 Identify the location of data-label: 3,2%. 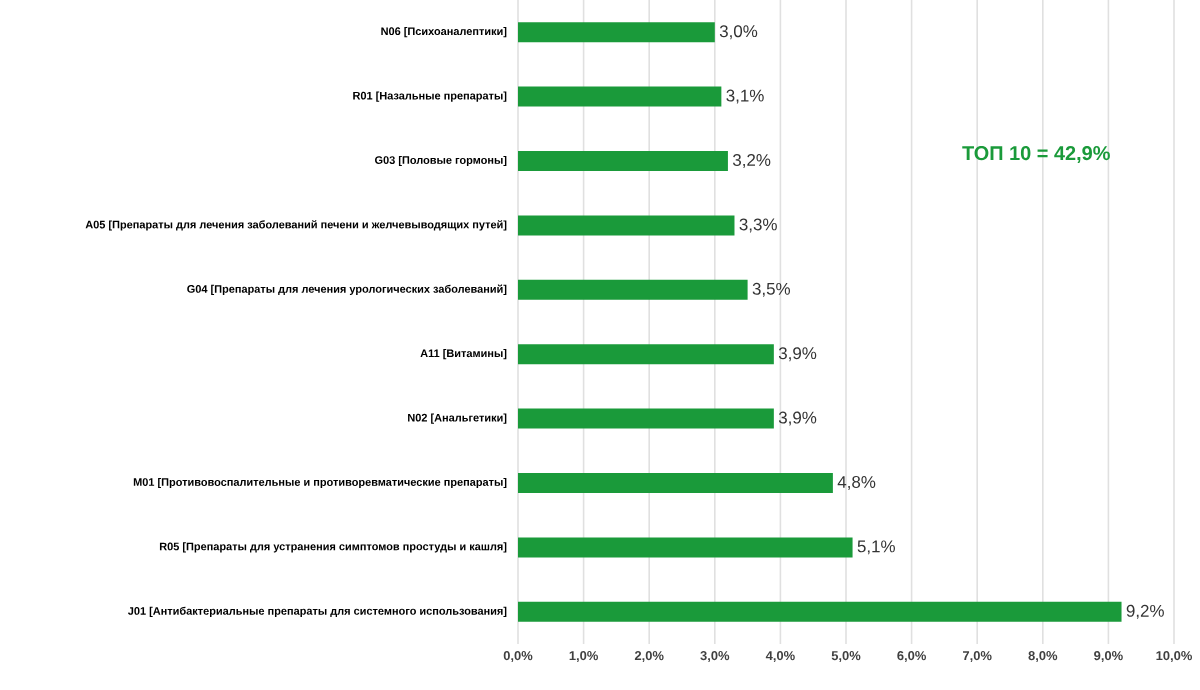
(751, 161).